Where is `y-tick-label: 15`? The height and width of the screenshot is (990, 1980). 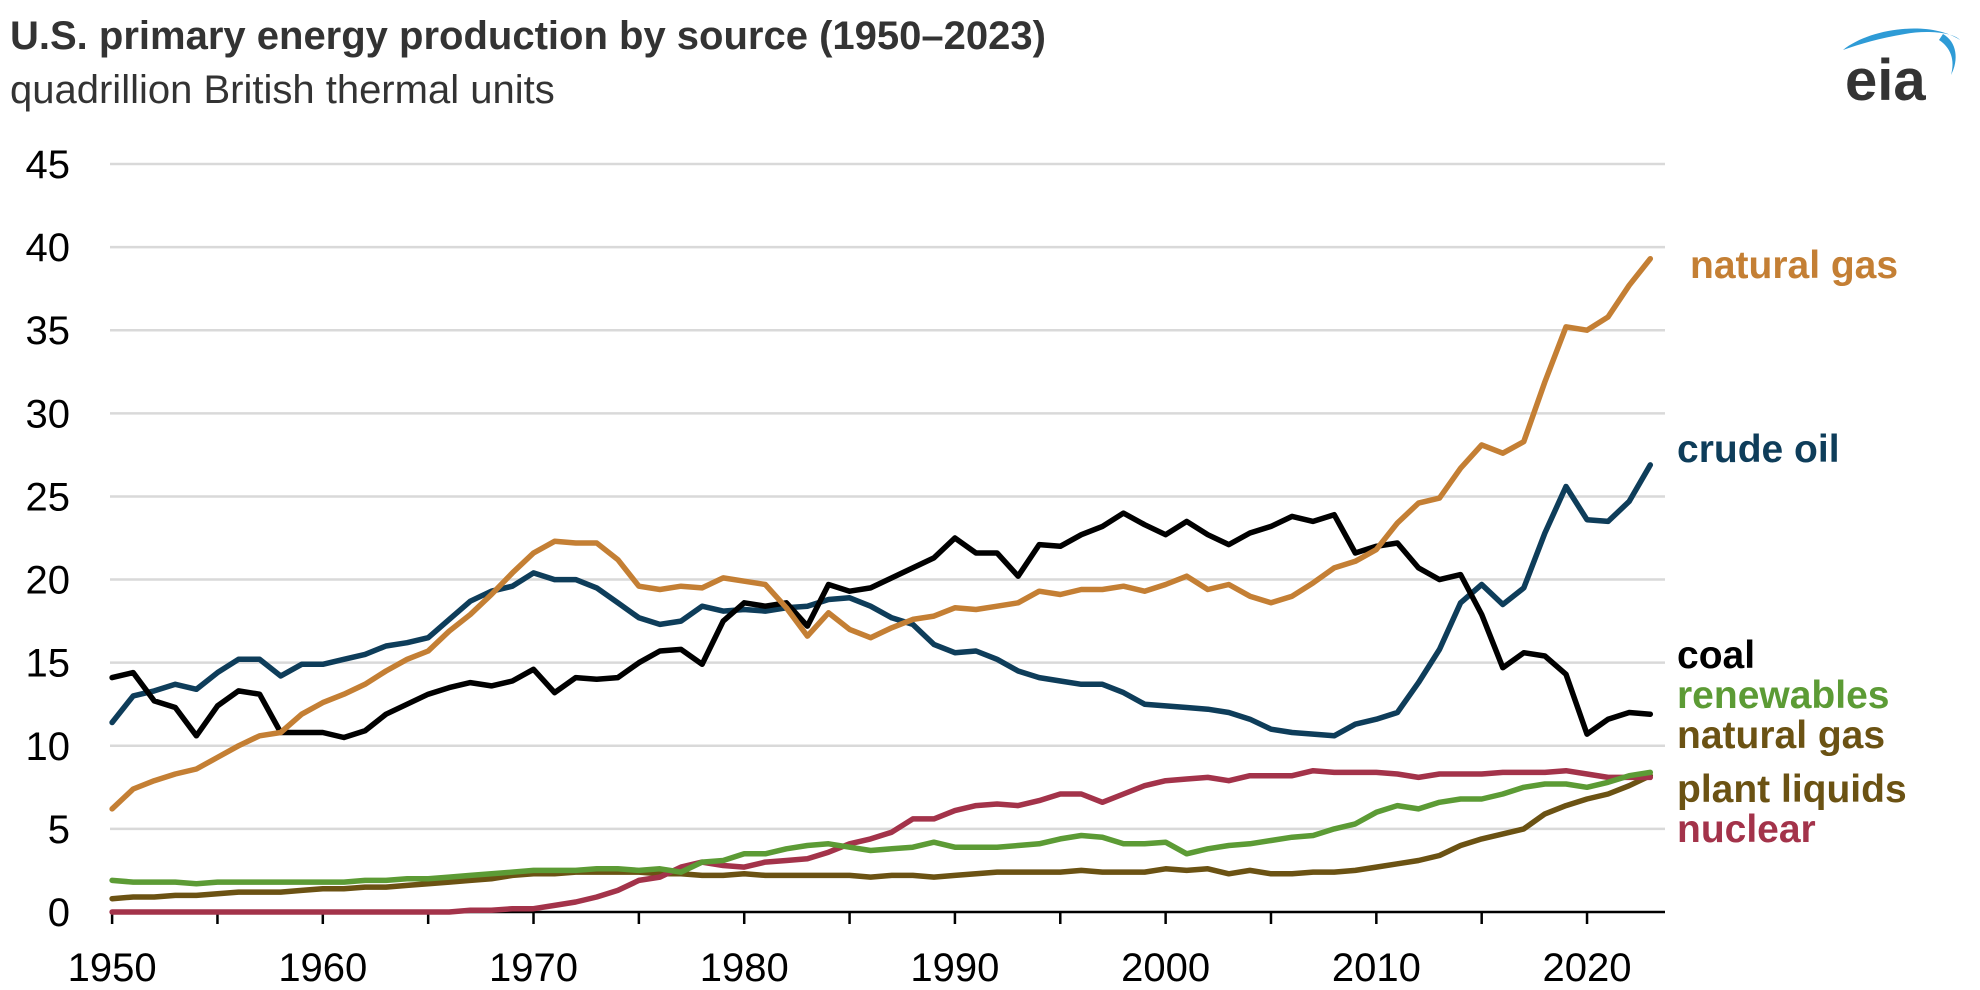
y-tick-label: 15 is located at coordinates (48, 664).